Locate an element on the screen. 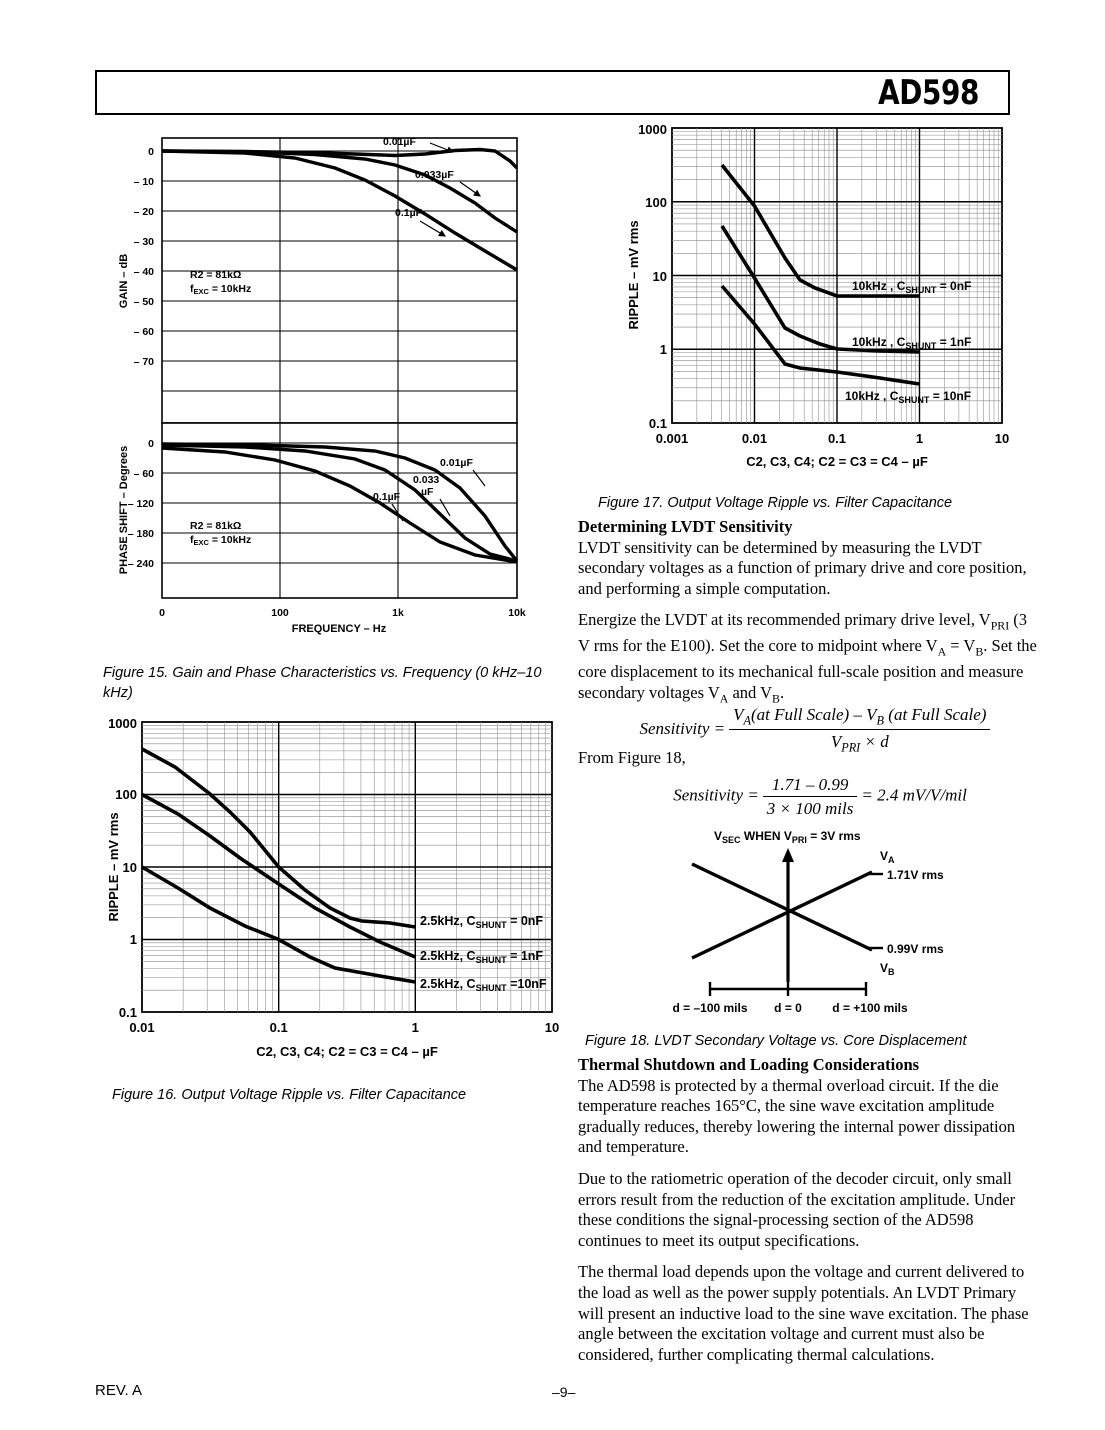 The height and width of the screenshot is (1430, 1105). fig17-ytick: 1 is located at coordinates (663, 349).